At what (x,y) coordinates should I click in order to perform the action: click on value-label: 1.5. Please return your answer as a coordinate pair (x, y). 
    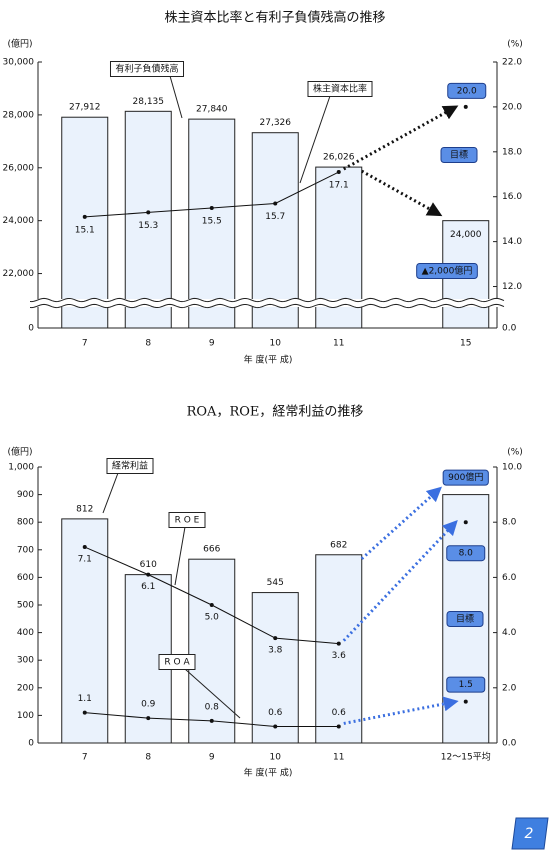
    Looking at the image, I should click on (466, 685).